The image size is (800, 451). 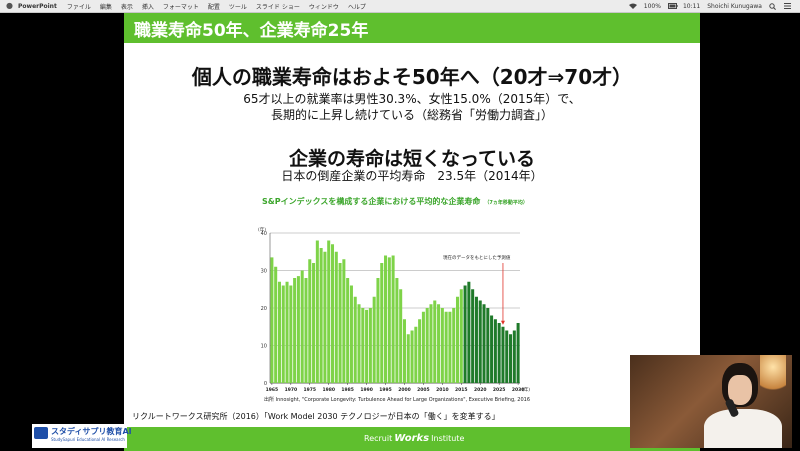 What do you see at coordinates (9, 5) in the screenshot?
I see `apple-icon: ●` at bounding box center [9, 5].